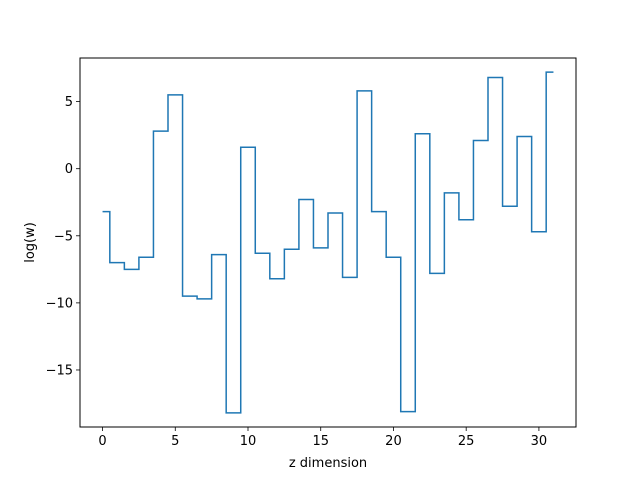  I want to click on y-tick-label: 0, so click(69, 169).